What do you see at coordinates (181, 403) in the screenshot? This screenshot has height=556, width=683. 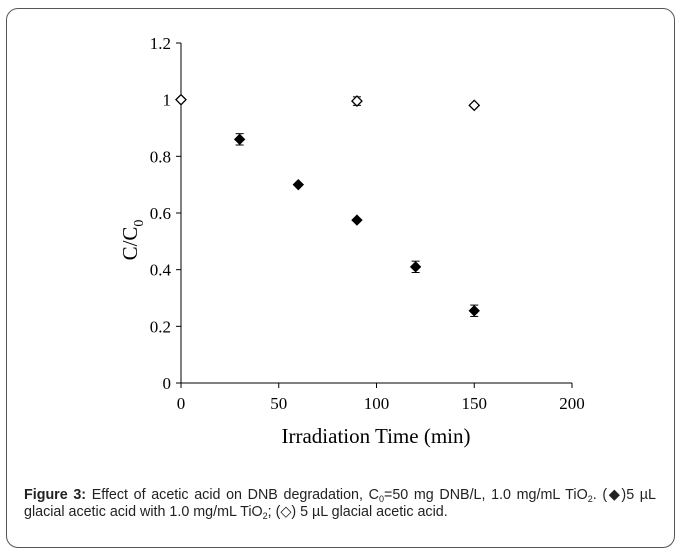 I see `x-tick-label: 0` at bounding box center [181, 403].